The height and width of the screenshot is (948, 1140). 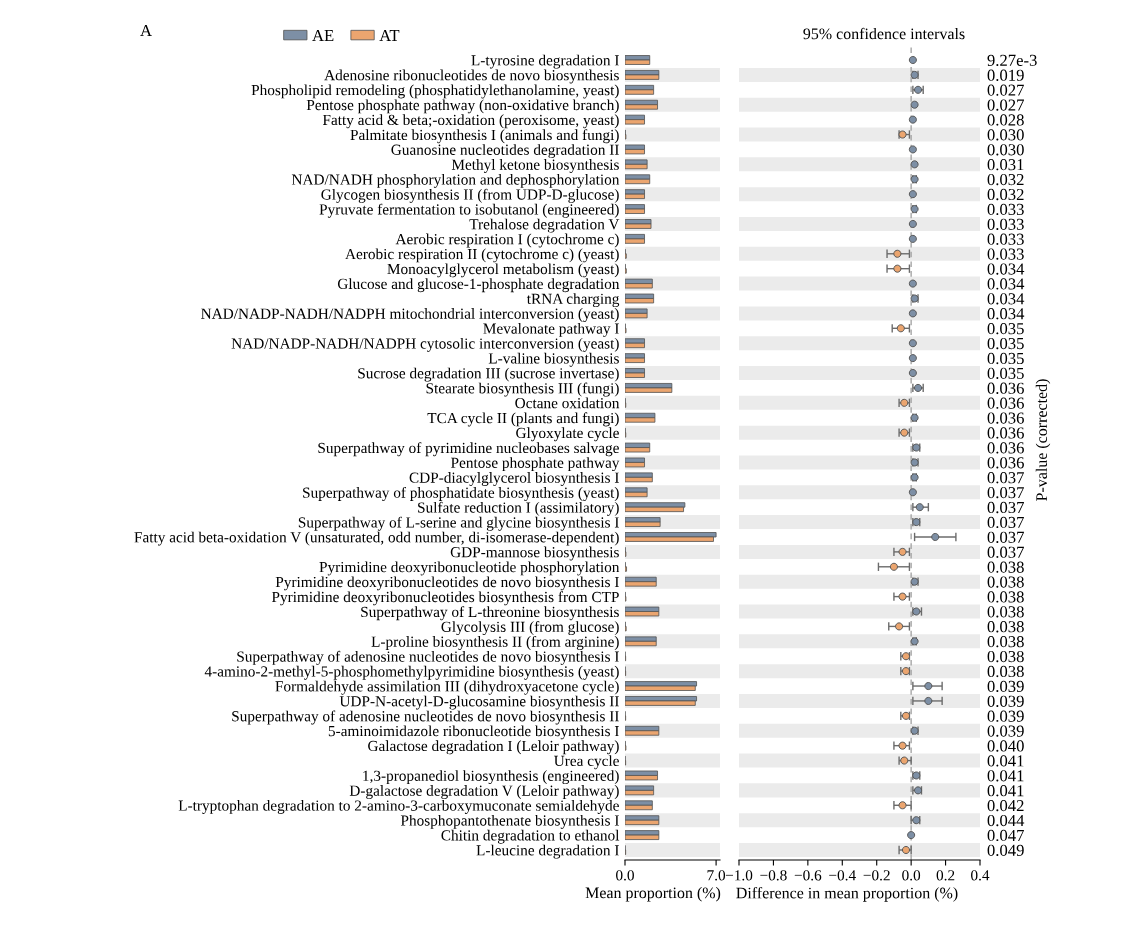 What do you see at coordinates (146, 31) in the screenshot?
I see `text: A` at bounding box center [146, 31].